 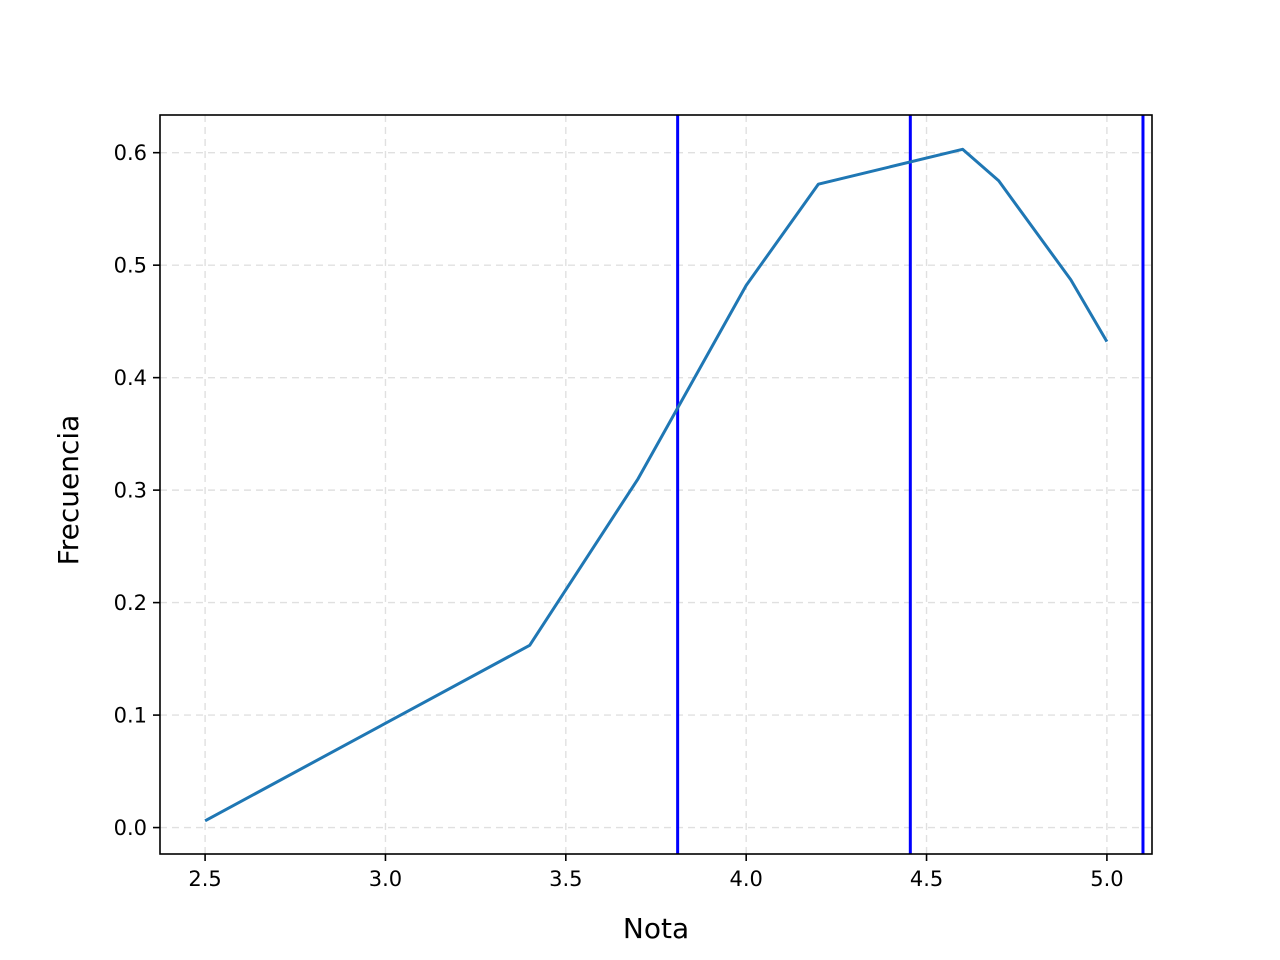 I want to click on y-tick-label-5: 0.5, so click(x=130, y=266).